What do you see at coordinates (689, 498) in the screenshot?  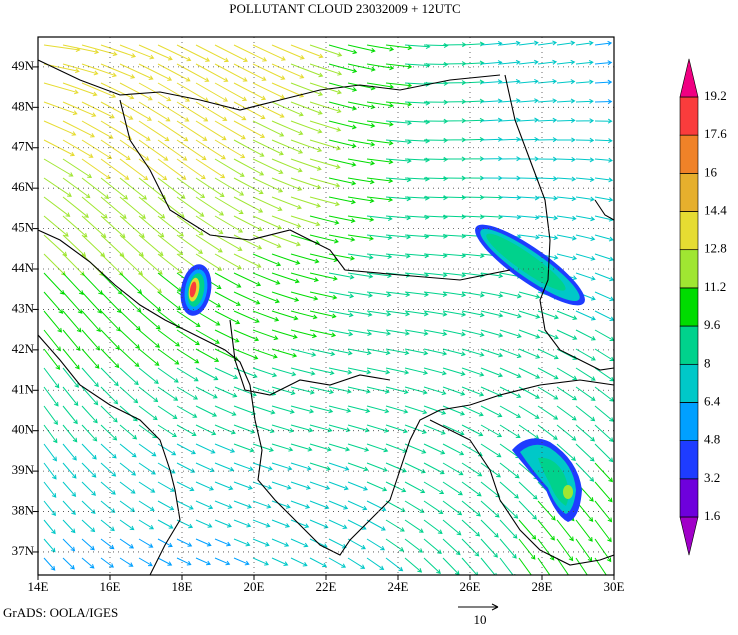 I see `colorbar-bin` at bounding box center [689, 498].